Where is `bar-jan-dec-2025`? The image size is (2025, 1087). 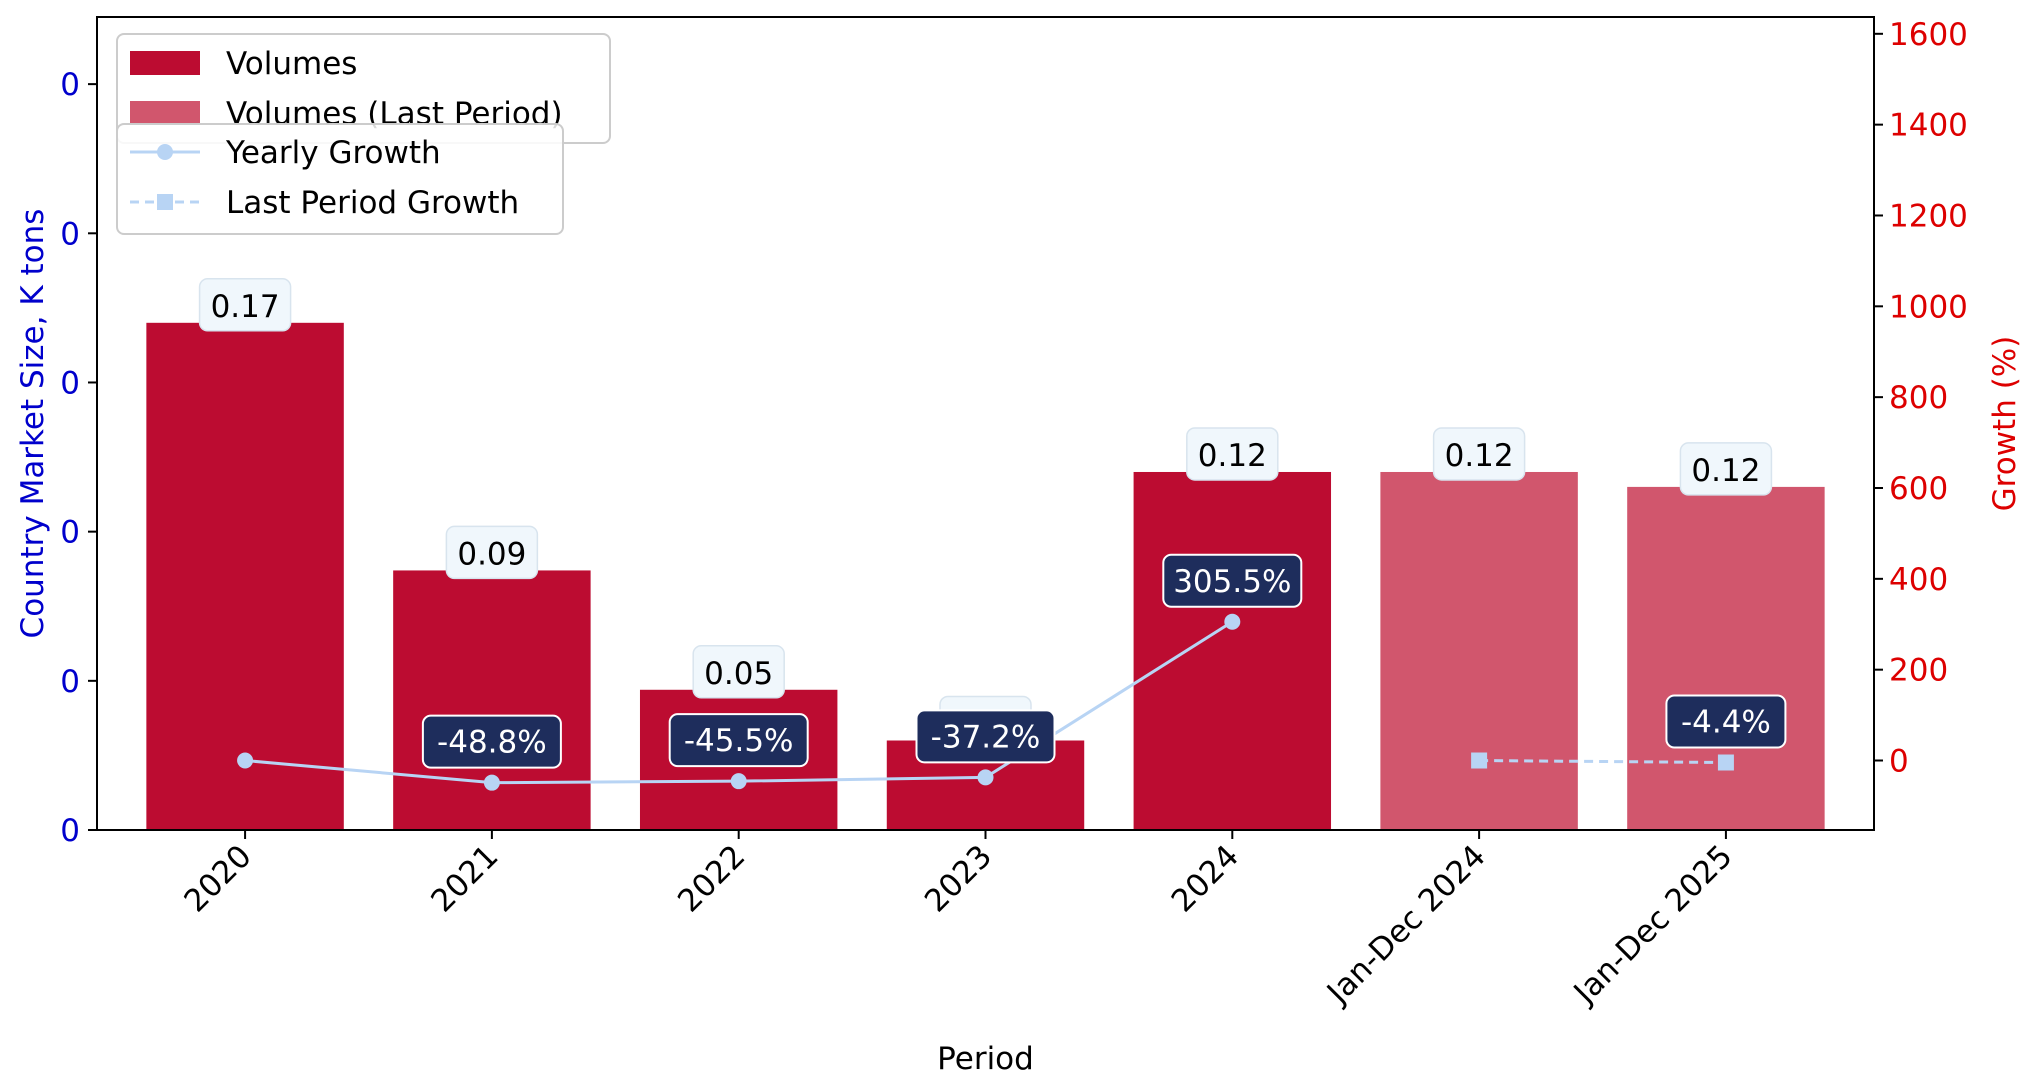
bar-jan-dec-2025 is located at coordinates (1726, 658).